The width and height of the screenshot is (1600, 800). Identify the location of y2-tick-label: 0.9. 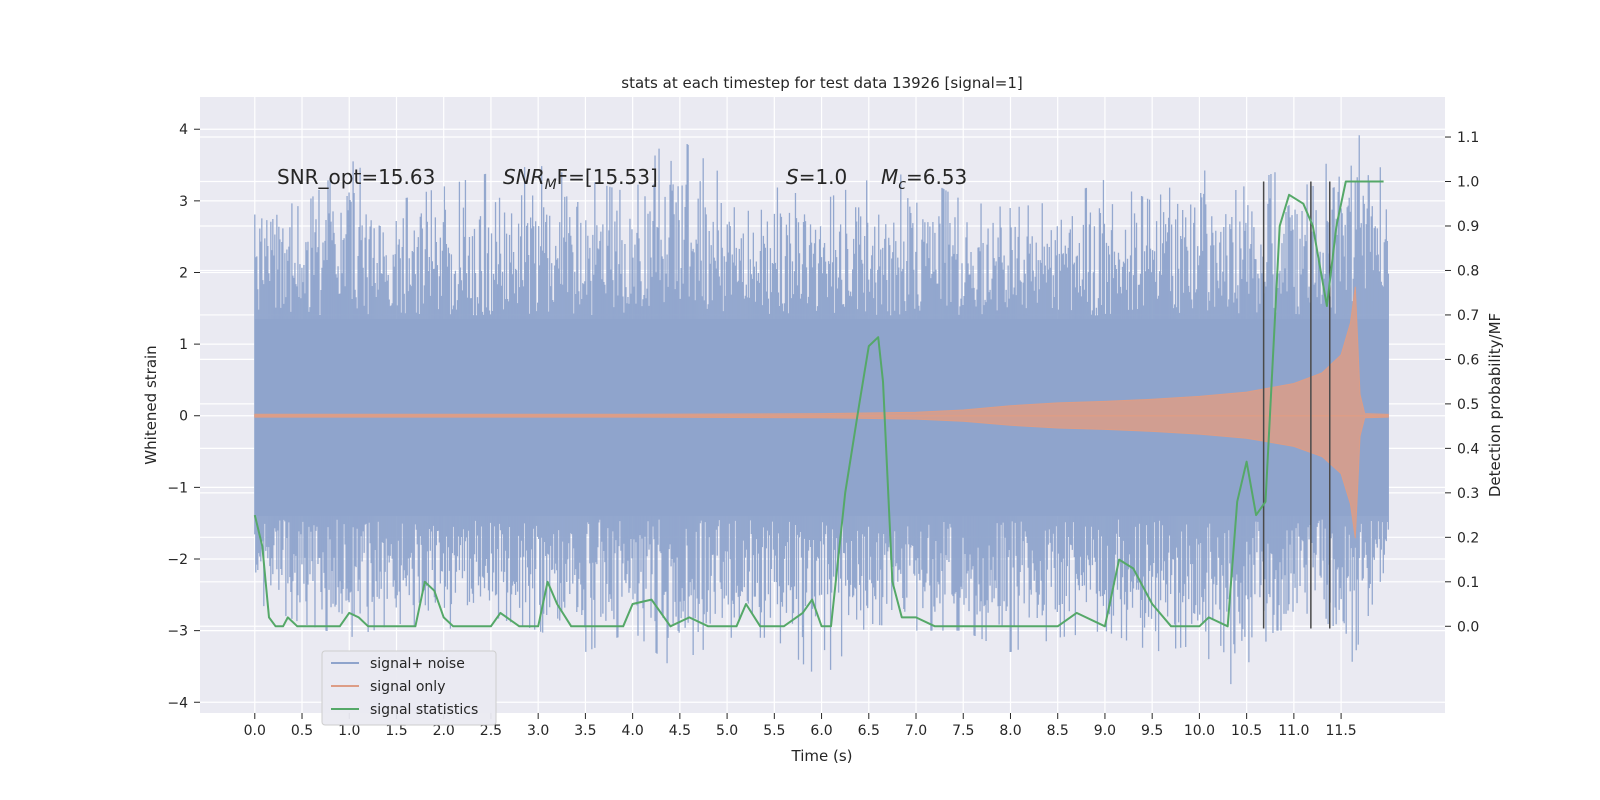
(1468, 227).